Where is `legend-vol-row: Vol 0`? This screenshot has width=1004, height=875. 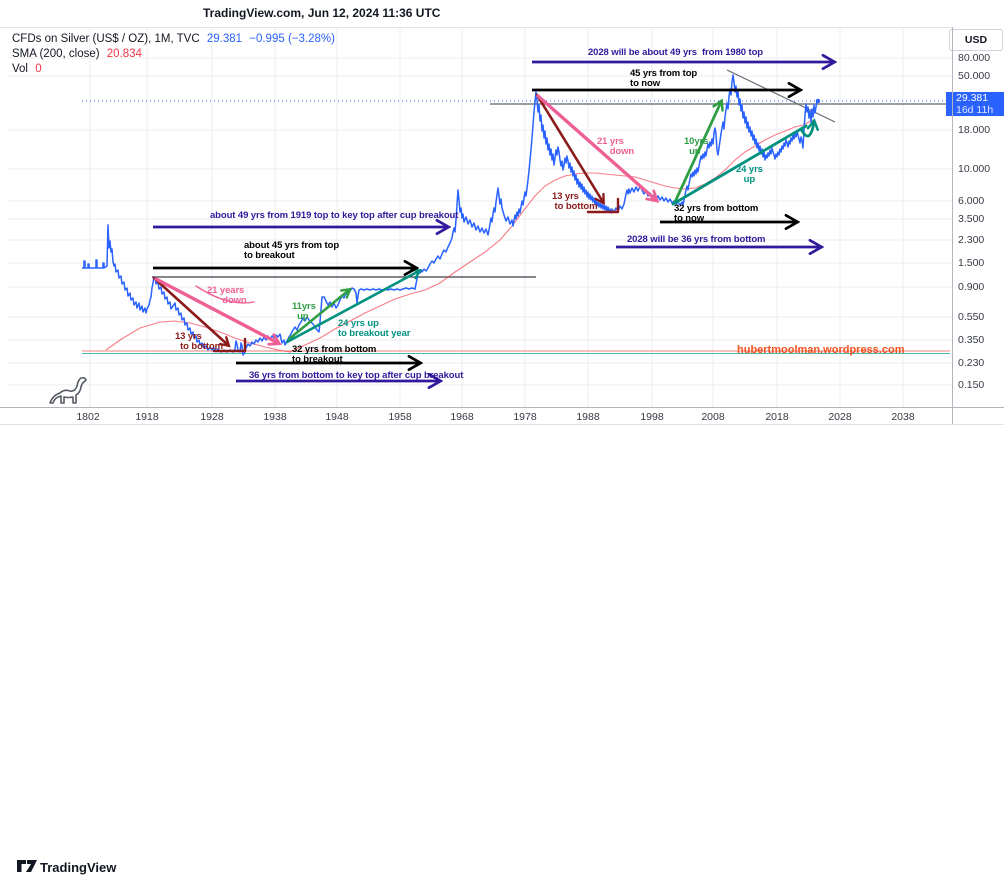 legend-vol-row: Vol 0 is located at coordinates (175, 69).